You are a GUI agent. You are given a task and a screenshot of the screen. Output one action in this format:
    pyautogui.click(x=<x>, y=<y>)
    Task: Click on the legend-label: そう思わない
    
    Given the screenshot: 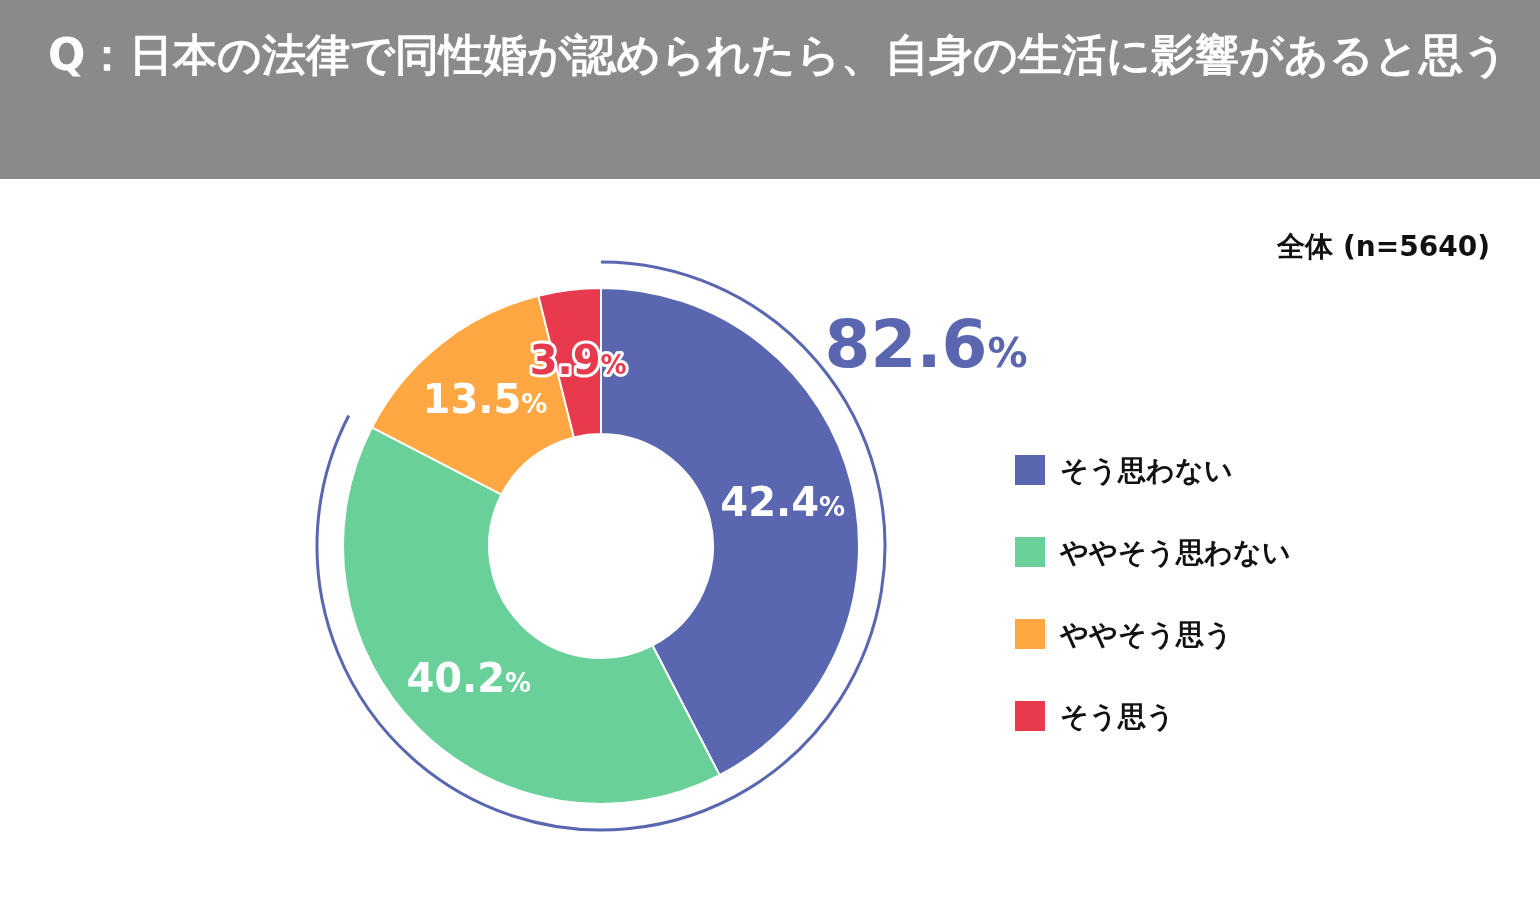 What is the action you would take?
    pyautogui.click(x=1146, y=470)
    